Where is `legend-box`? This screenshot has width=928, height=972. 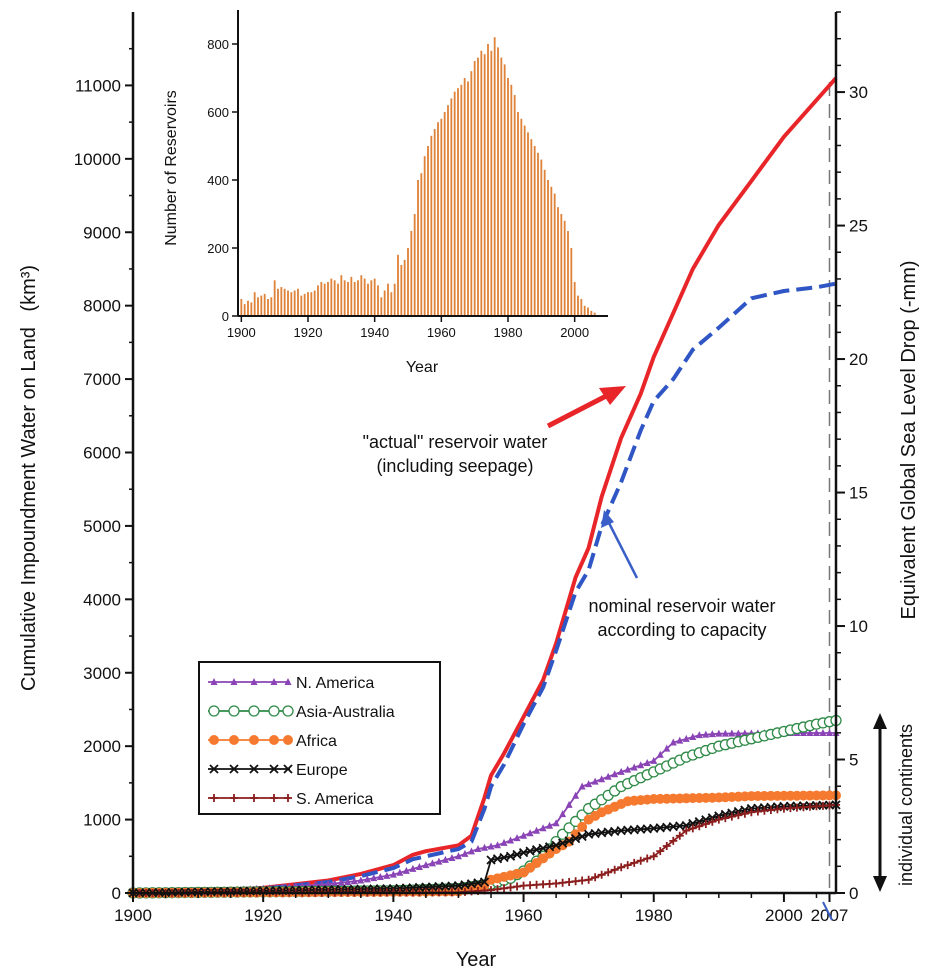 legend-box is located at coordinates (319, 738).